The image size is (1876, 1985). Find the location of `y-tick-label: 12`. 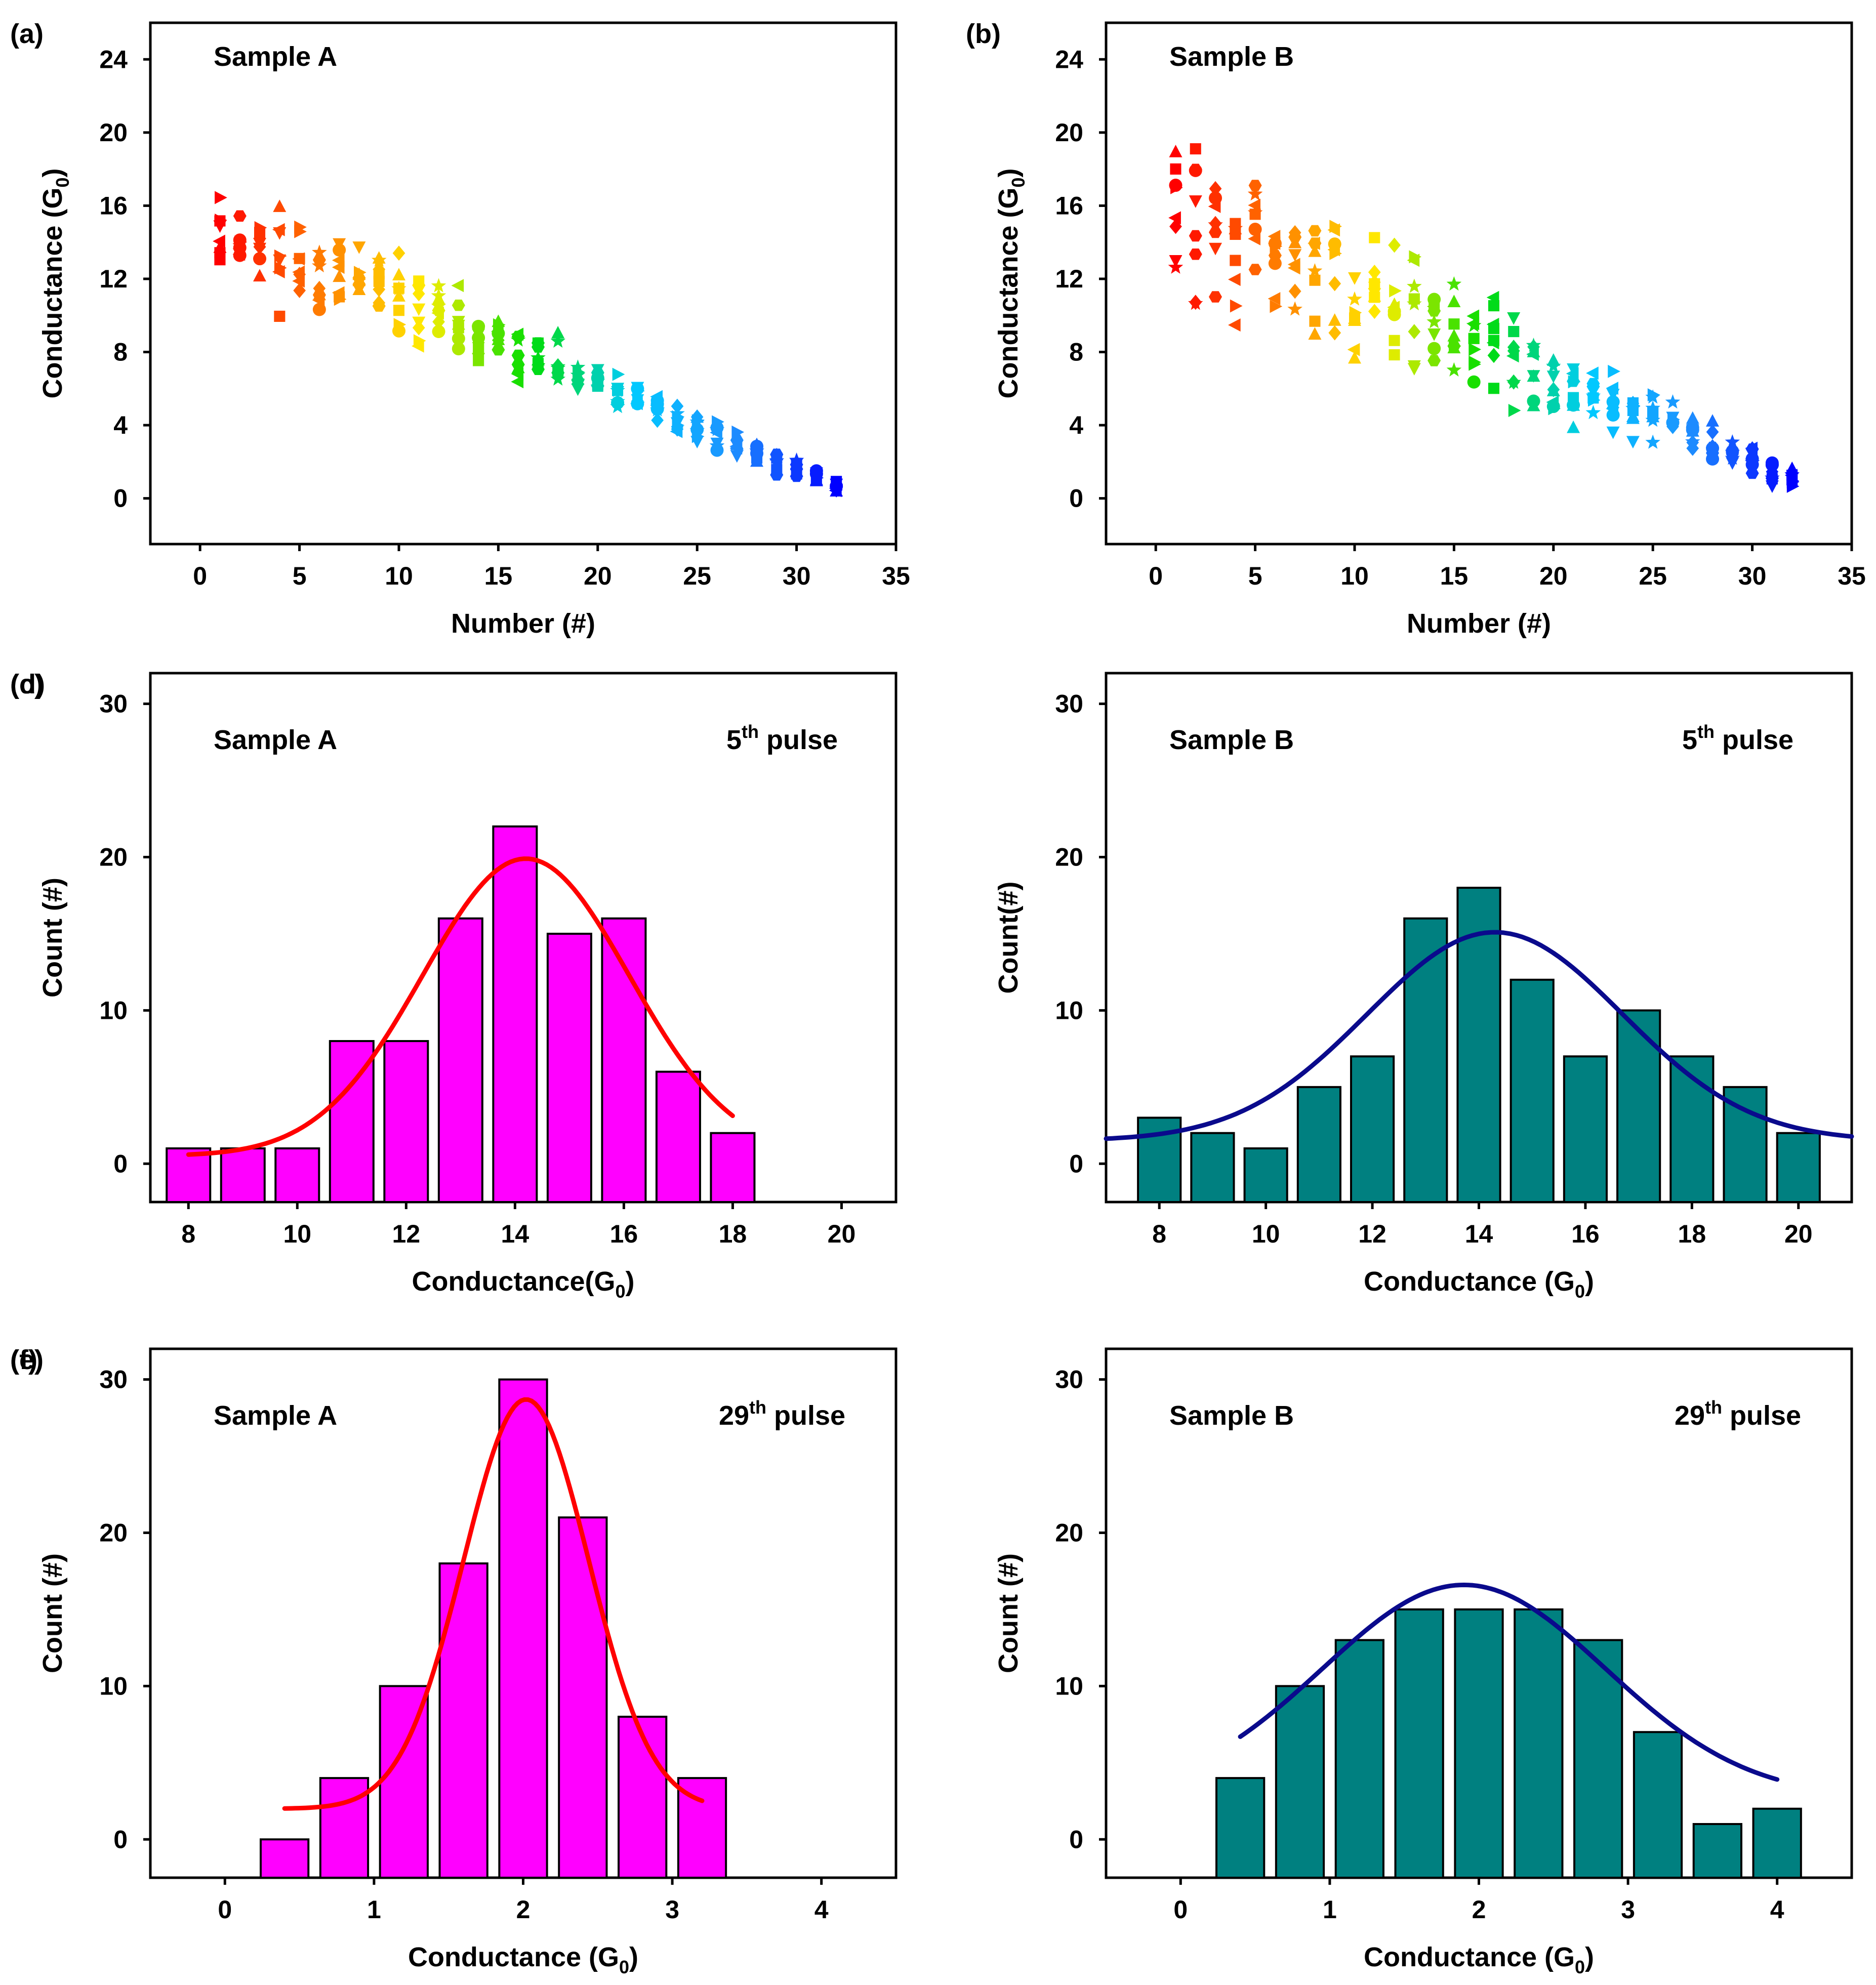

y-tick-label: 12 is located at coordinates (114, 279).